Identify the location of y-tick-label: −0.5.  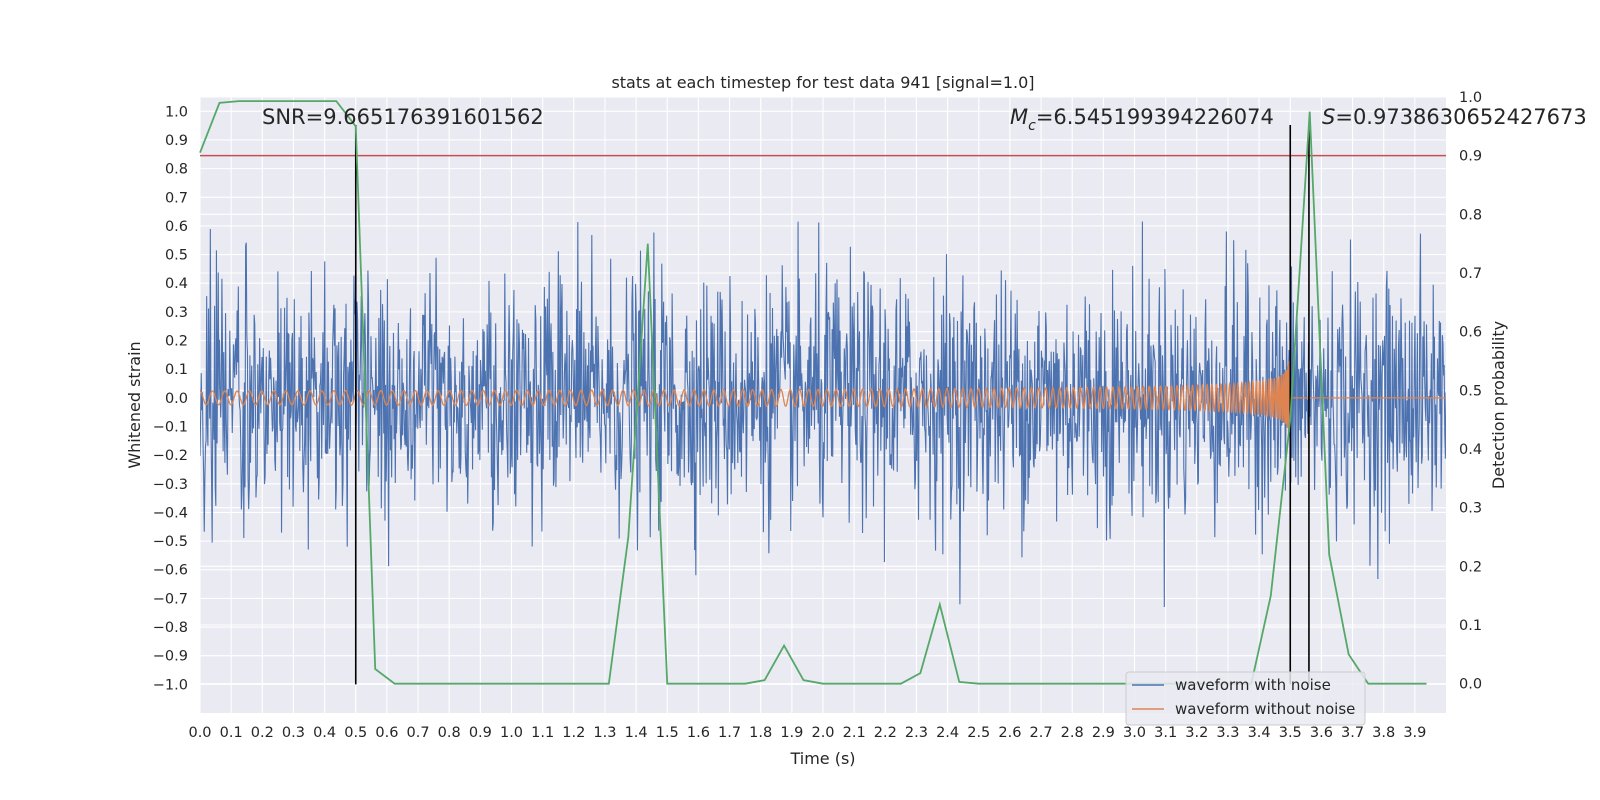
(170, 542).